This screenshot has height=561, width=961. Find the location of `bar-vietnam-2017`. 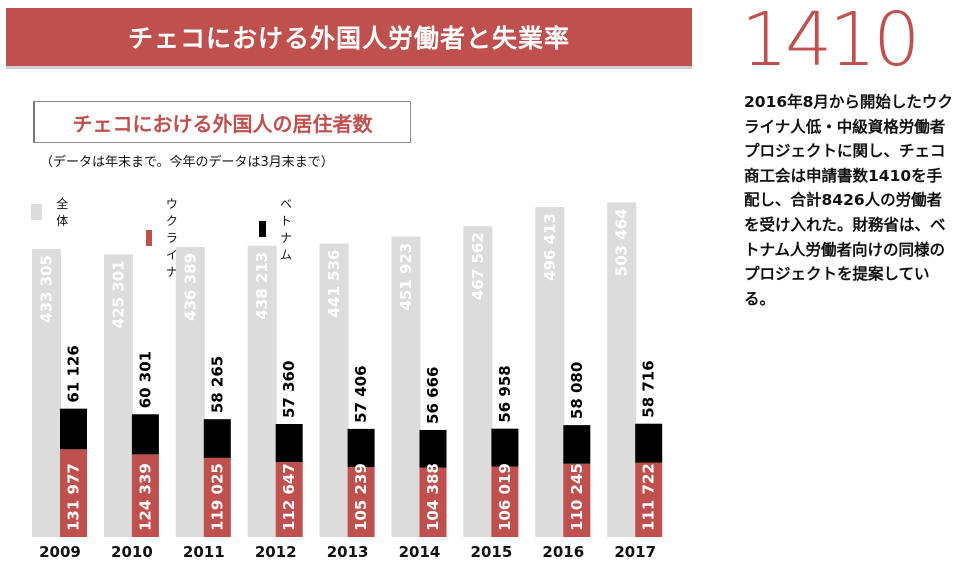

bar-vietnam-2017 is located at coordinates (649, 443).